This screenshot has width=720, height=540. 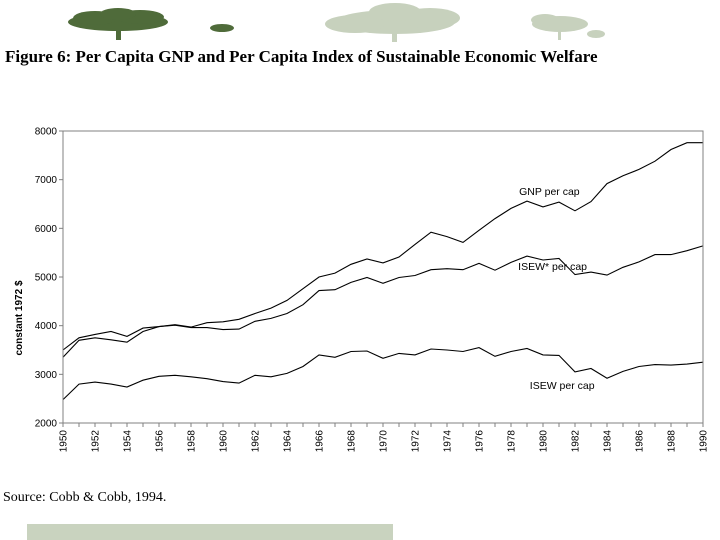 I want to click on y-tick-label: 8000, so click(x=46, y=132).